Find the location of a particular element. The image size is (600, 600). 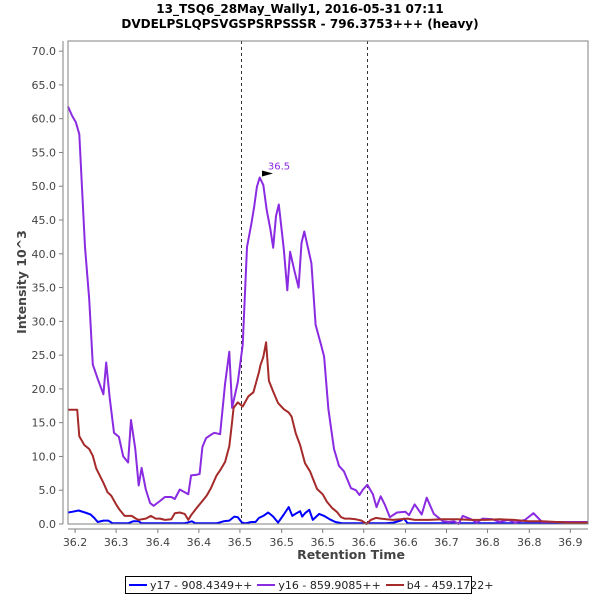

legend-item-b4: b4 - 459.1722+ is located at coordinates (439, 585).